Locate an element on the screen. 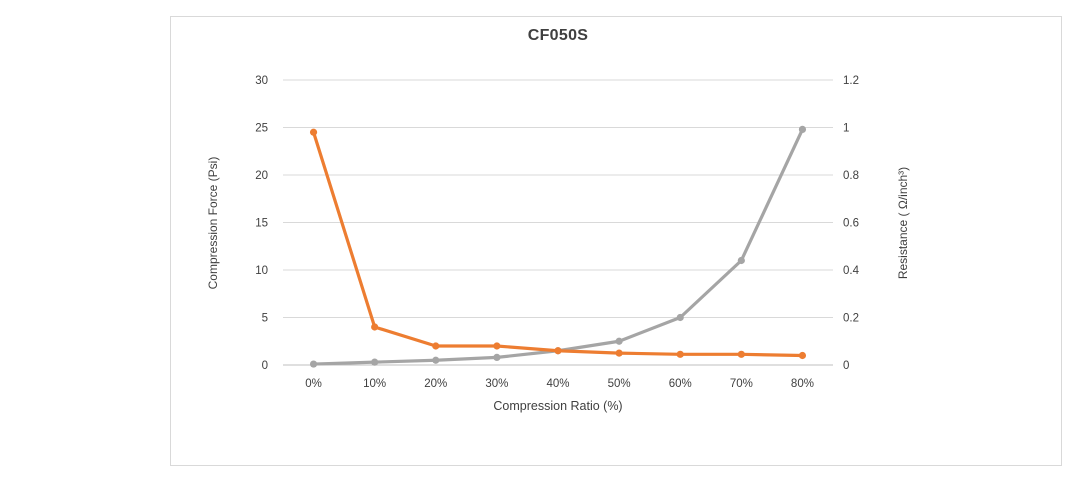  left-axis-tick-label: 0 is located at coordinates (265, 366).